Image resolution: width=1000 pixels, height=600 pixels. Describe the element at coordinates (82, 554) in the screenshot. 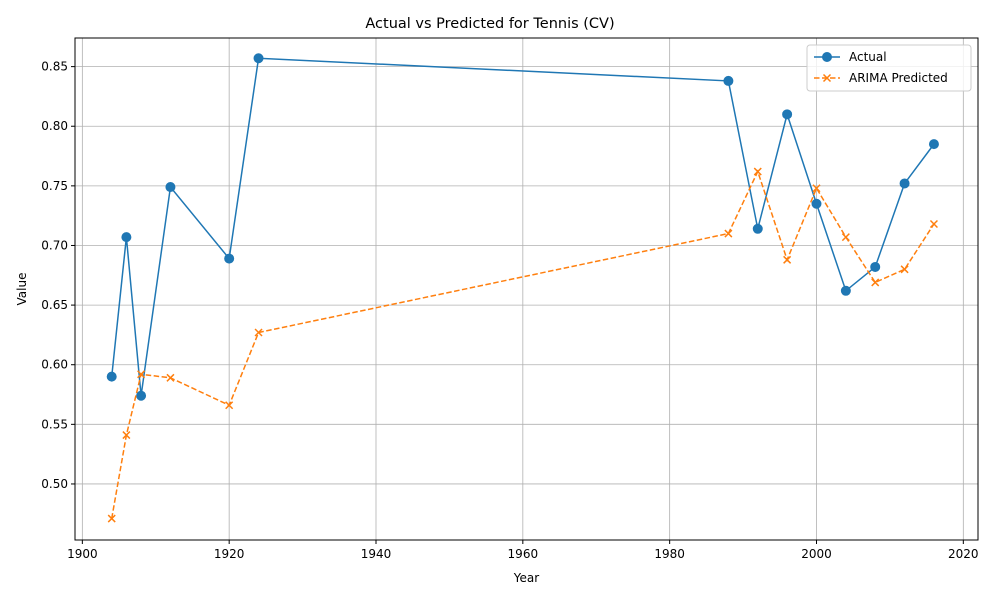

I see `x-tick-label: 1900` at that location.